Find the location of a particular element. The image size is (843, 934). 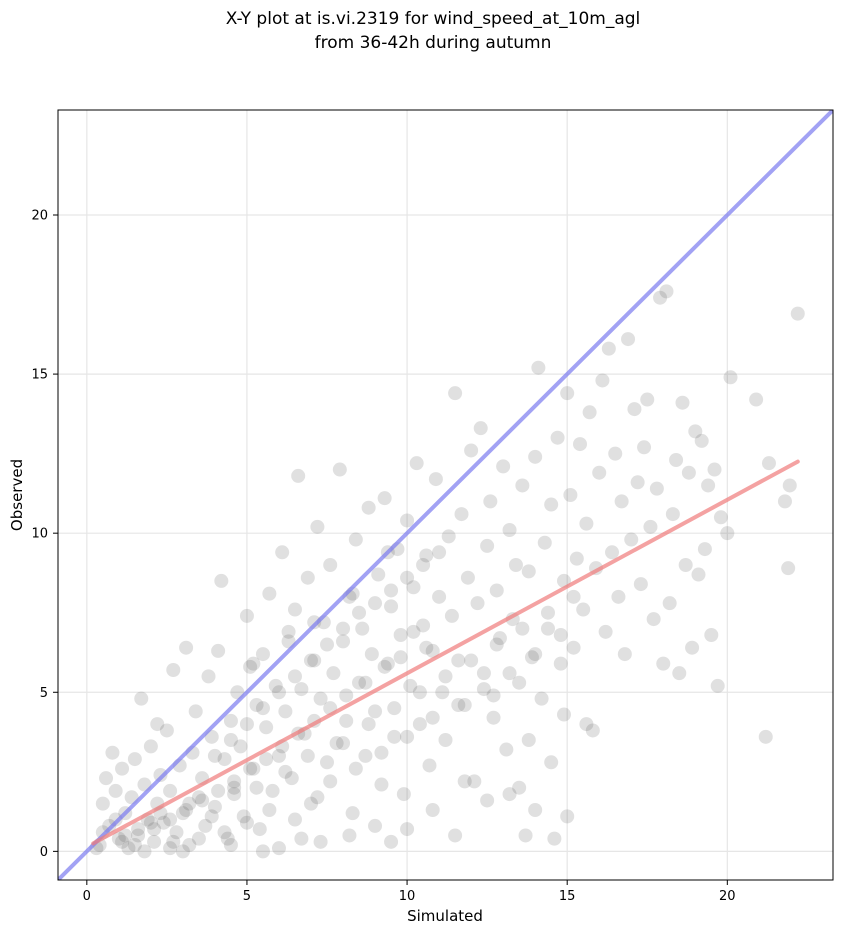

x-tick-label: 5 is located at coordinates (247, 896).